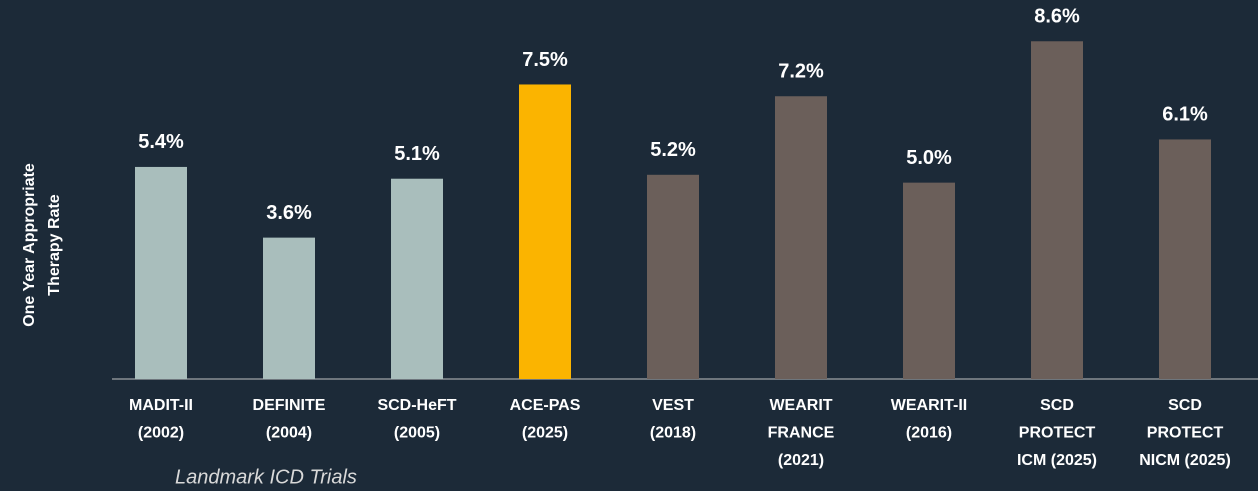 Image resolution: width=1258 pixels, height=491 pixels. I want to click on x-tick-label: SCD-HeFT, so click(416, 405).